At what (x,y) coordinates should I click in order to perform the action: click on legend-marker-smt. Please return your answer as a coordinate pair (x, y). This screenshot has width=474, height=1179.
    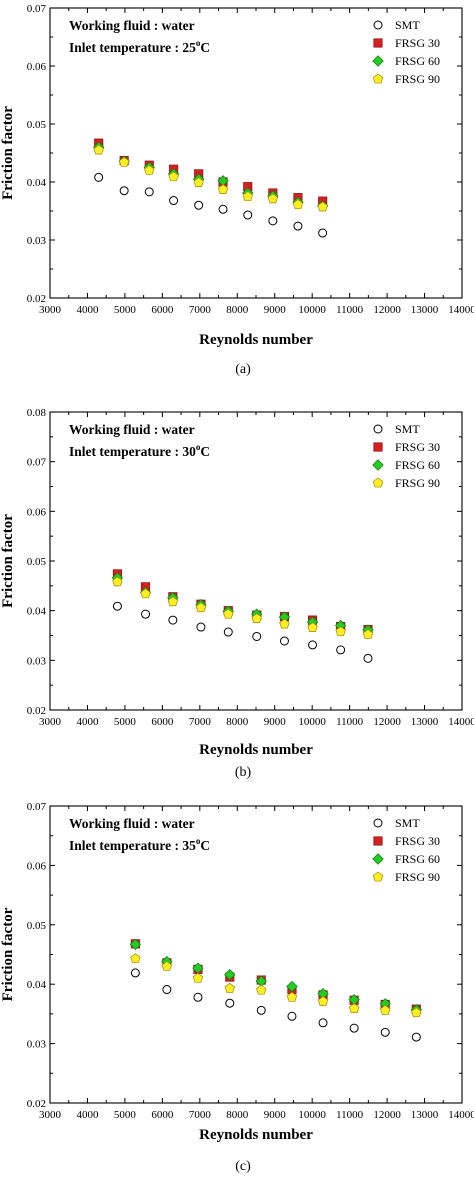
    Looking at the image, I should click on (378, 429).